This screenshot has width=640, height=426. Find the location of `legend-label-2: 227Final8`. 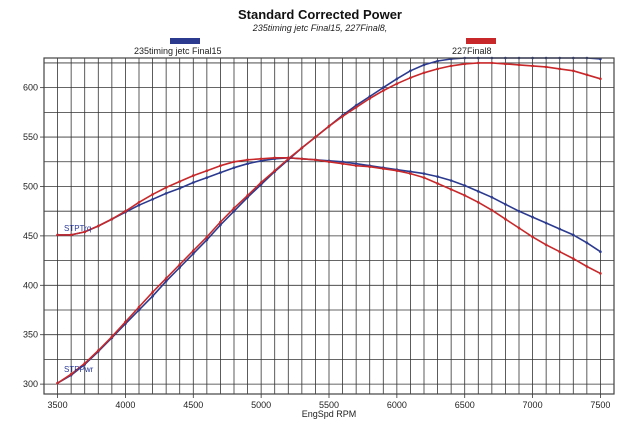

legend-label-2: 227Final8 is located at coordinates (472, 51).